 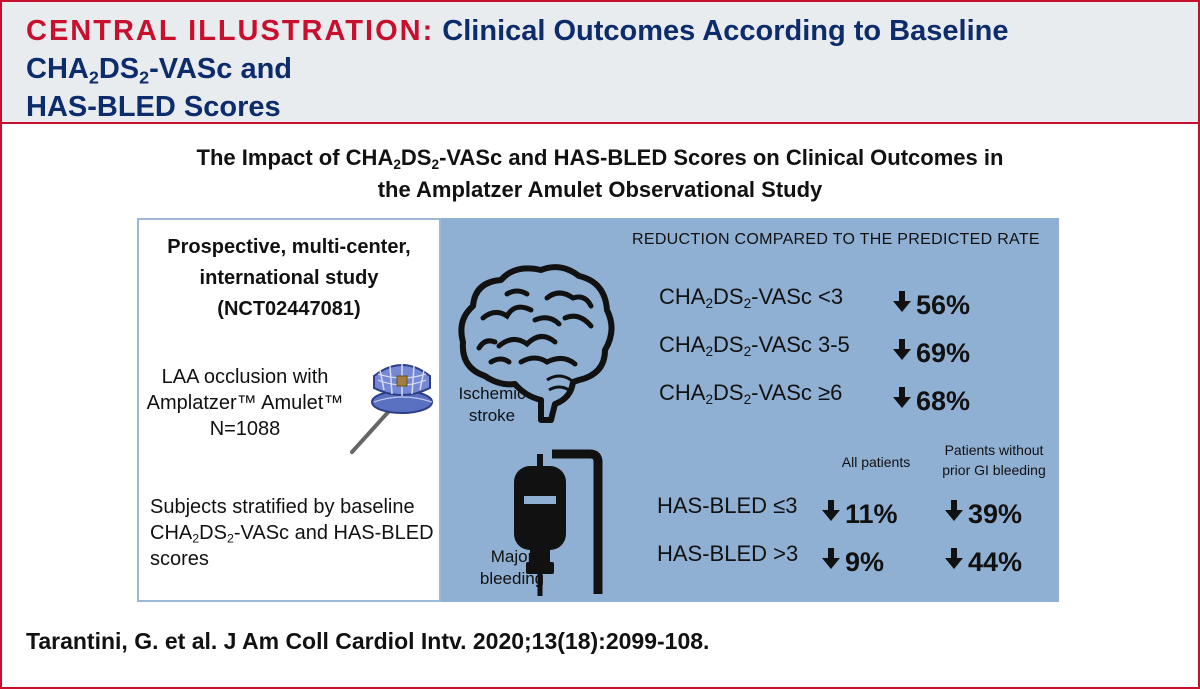 What do you see at coordinates (932, 352) in the screenshot?
I see `stroke-row-value: 69%` at bounding box center [932, 352].